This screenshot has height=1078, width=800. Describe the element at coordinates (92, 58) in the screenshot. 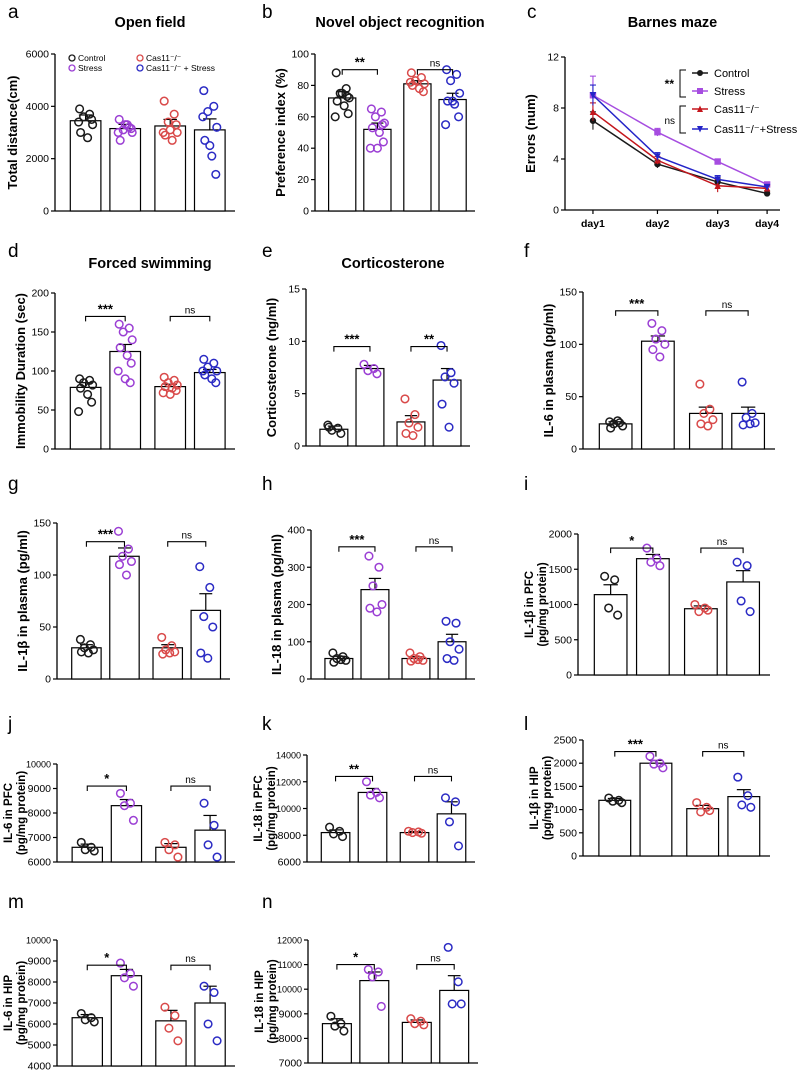

I see `legend-label: Control` at that location.